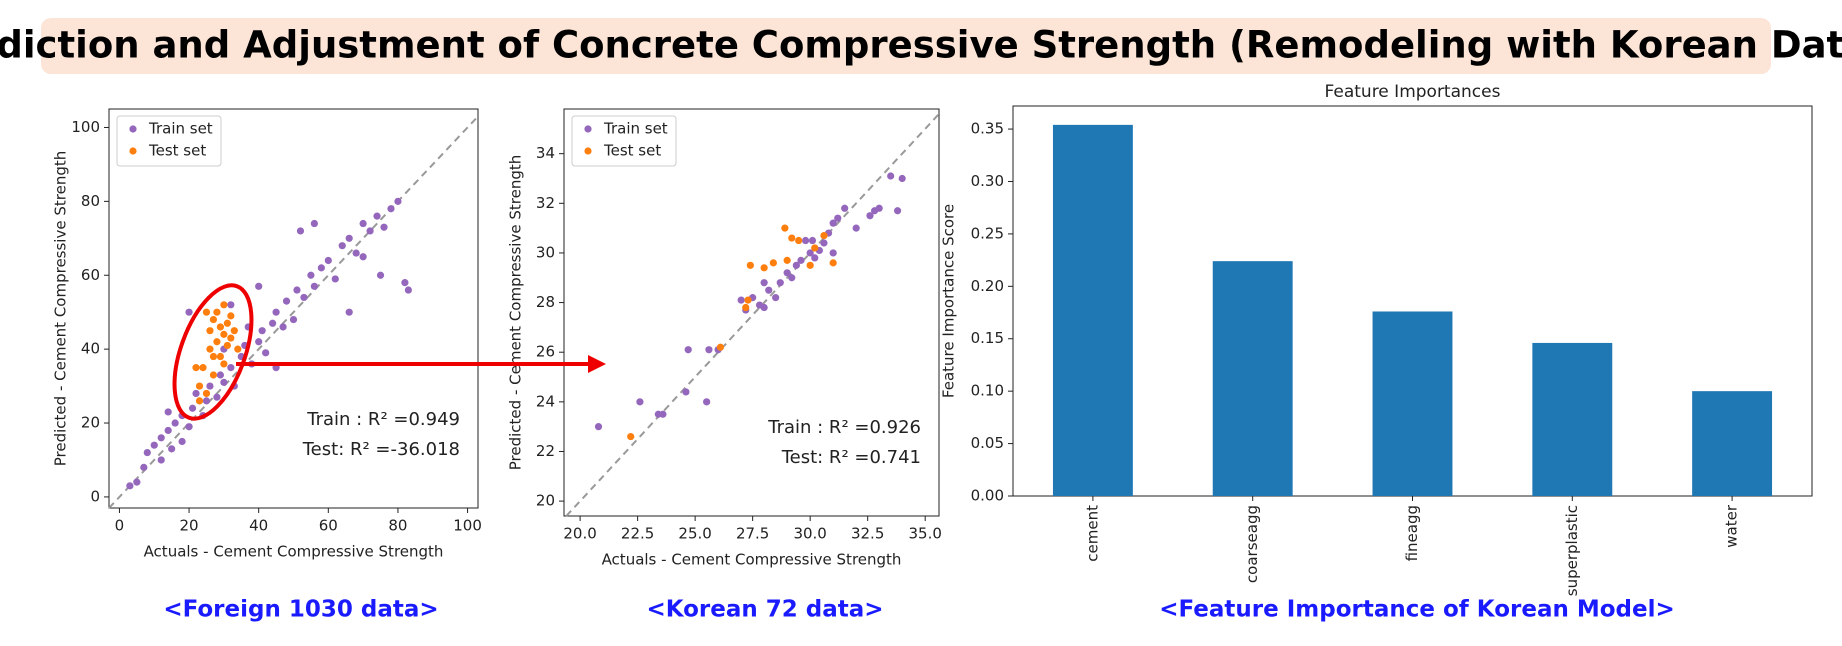 This screenshot has width=1842, height=646. What do you see at coordinates (1572, 550) in the screenshot?
I see `x-tick-label: superplastic` at bounding box center [1572, 550].